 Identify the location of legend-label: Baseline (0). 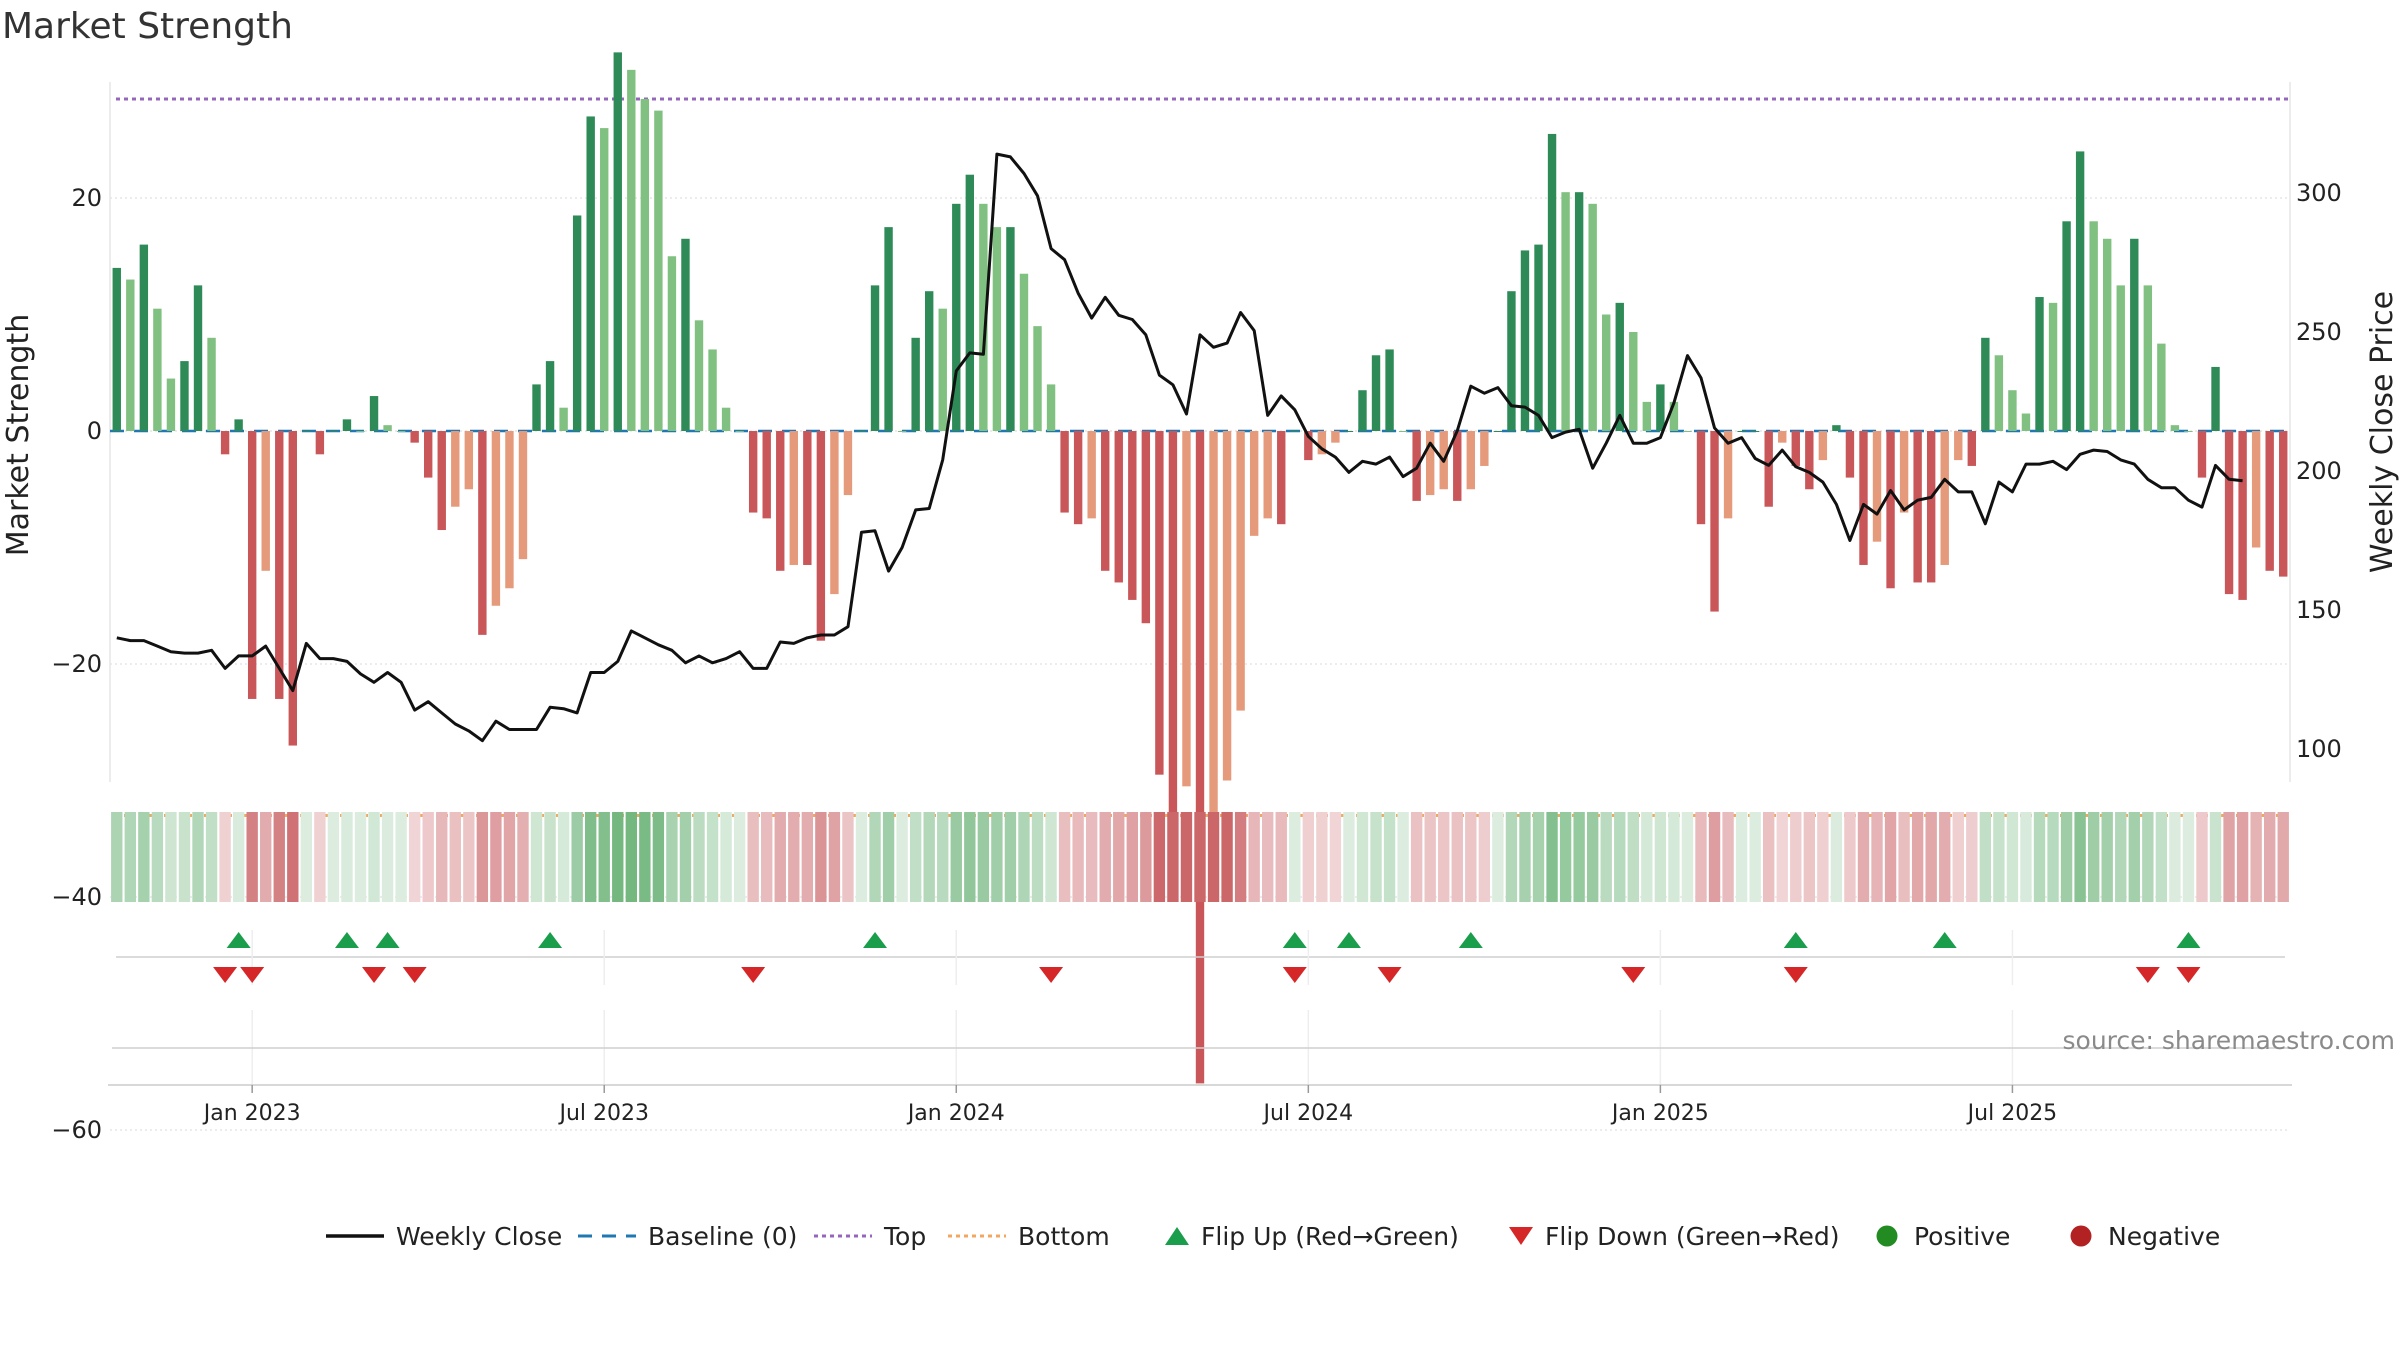
(722, 1236).